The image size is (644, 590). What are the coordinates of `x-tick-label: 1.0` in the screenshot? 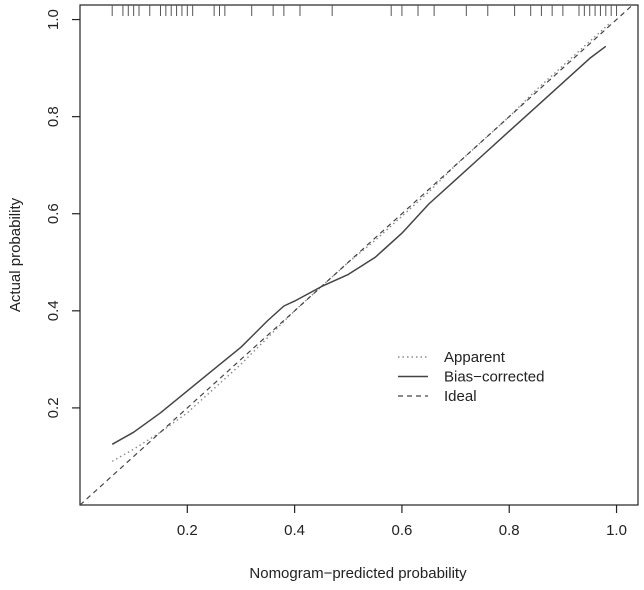 It's located at (616, 530).